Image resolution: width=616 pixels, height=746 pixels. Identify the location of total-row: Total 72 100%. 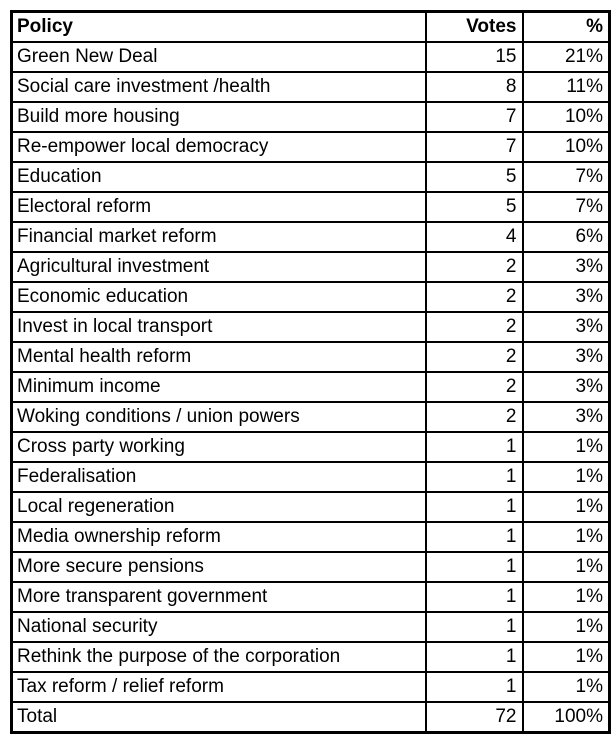
(310, 717).